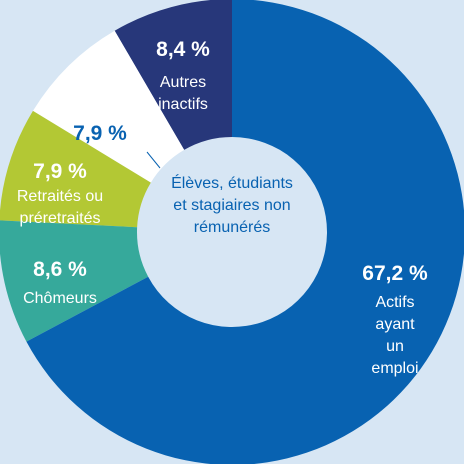  What do you see at coordinates (183, 93) in the screenshot?
I see `category-label: Autres inactifs` at bounding box center [183, 93].